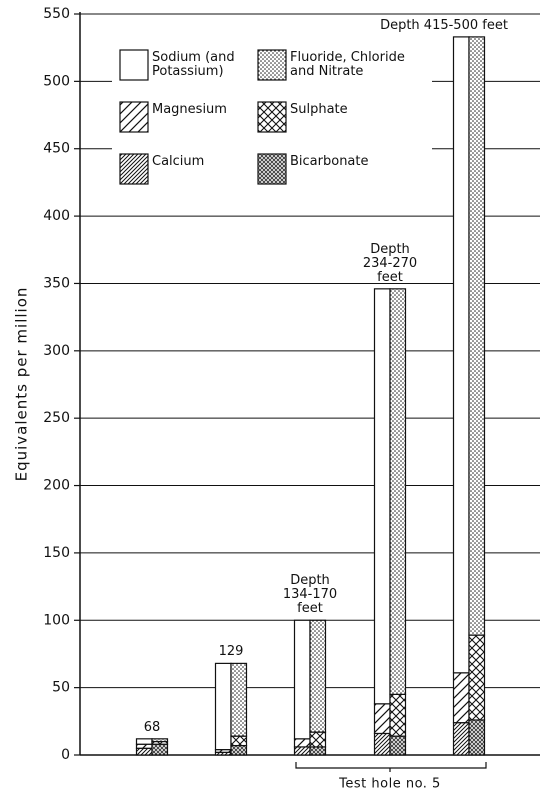 The image size is (550, 799). Describe the element at coordinates (56, 283) in the screenshot. I see `y-tick-label: 350` at that location.